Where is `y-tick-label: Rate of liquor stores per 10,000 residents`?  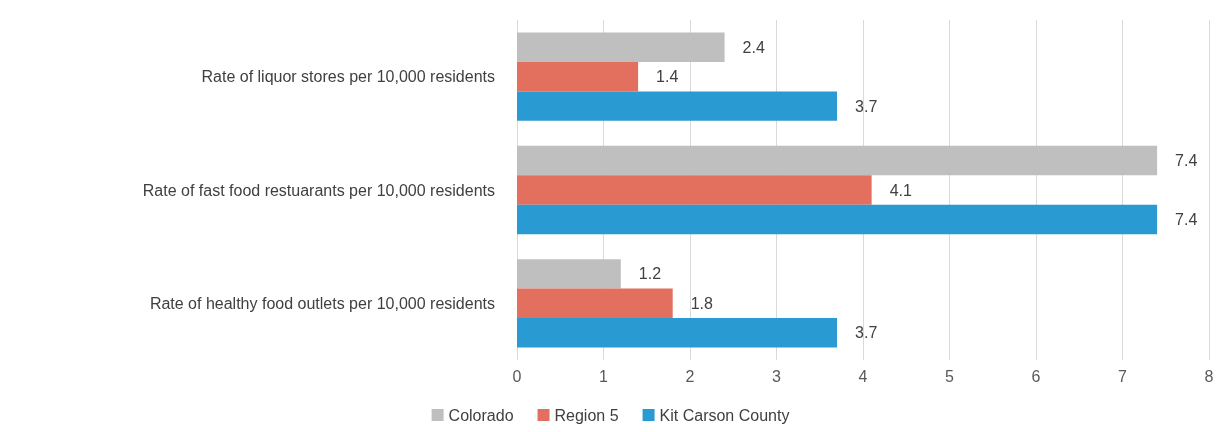 y-tick-label: Rate of liquor stores per 10,000 residents is located at coordinates (348, 77).